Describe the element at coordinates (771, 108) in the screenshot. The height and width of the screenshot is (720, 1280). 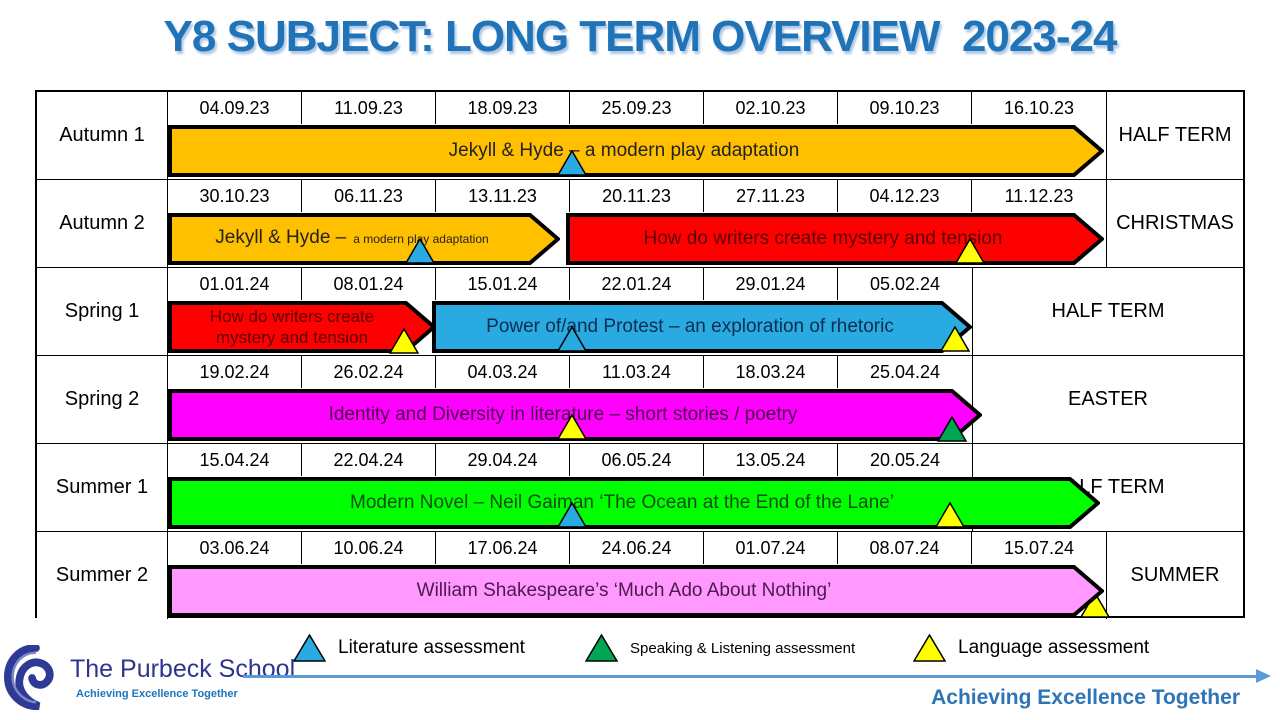
I see `week-date: 02.10.23` at that location.